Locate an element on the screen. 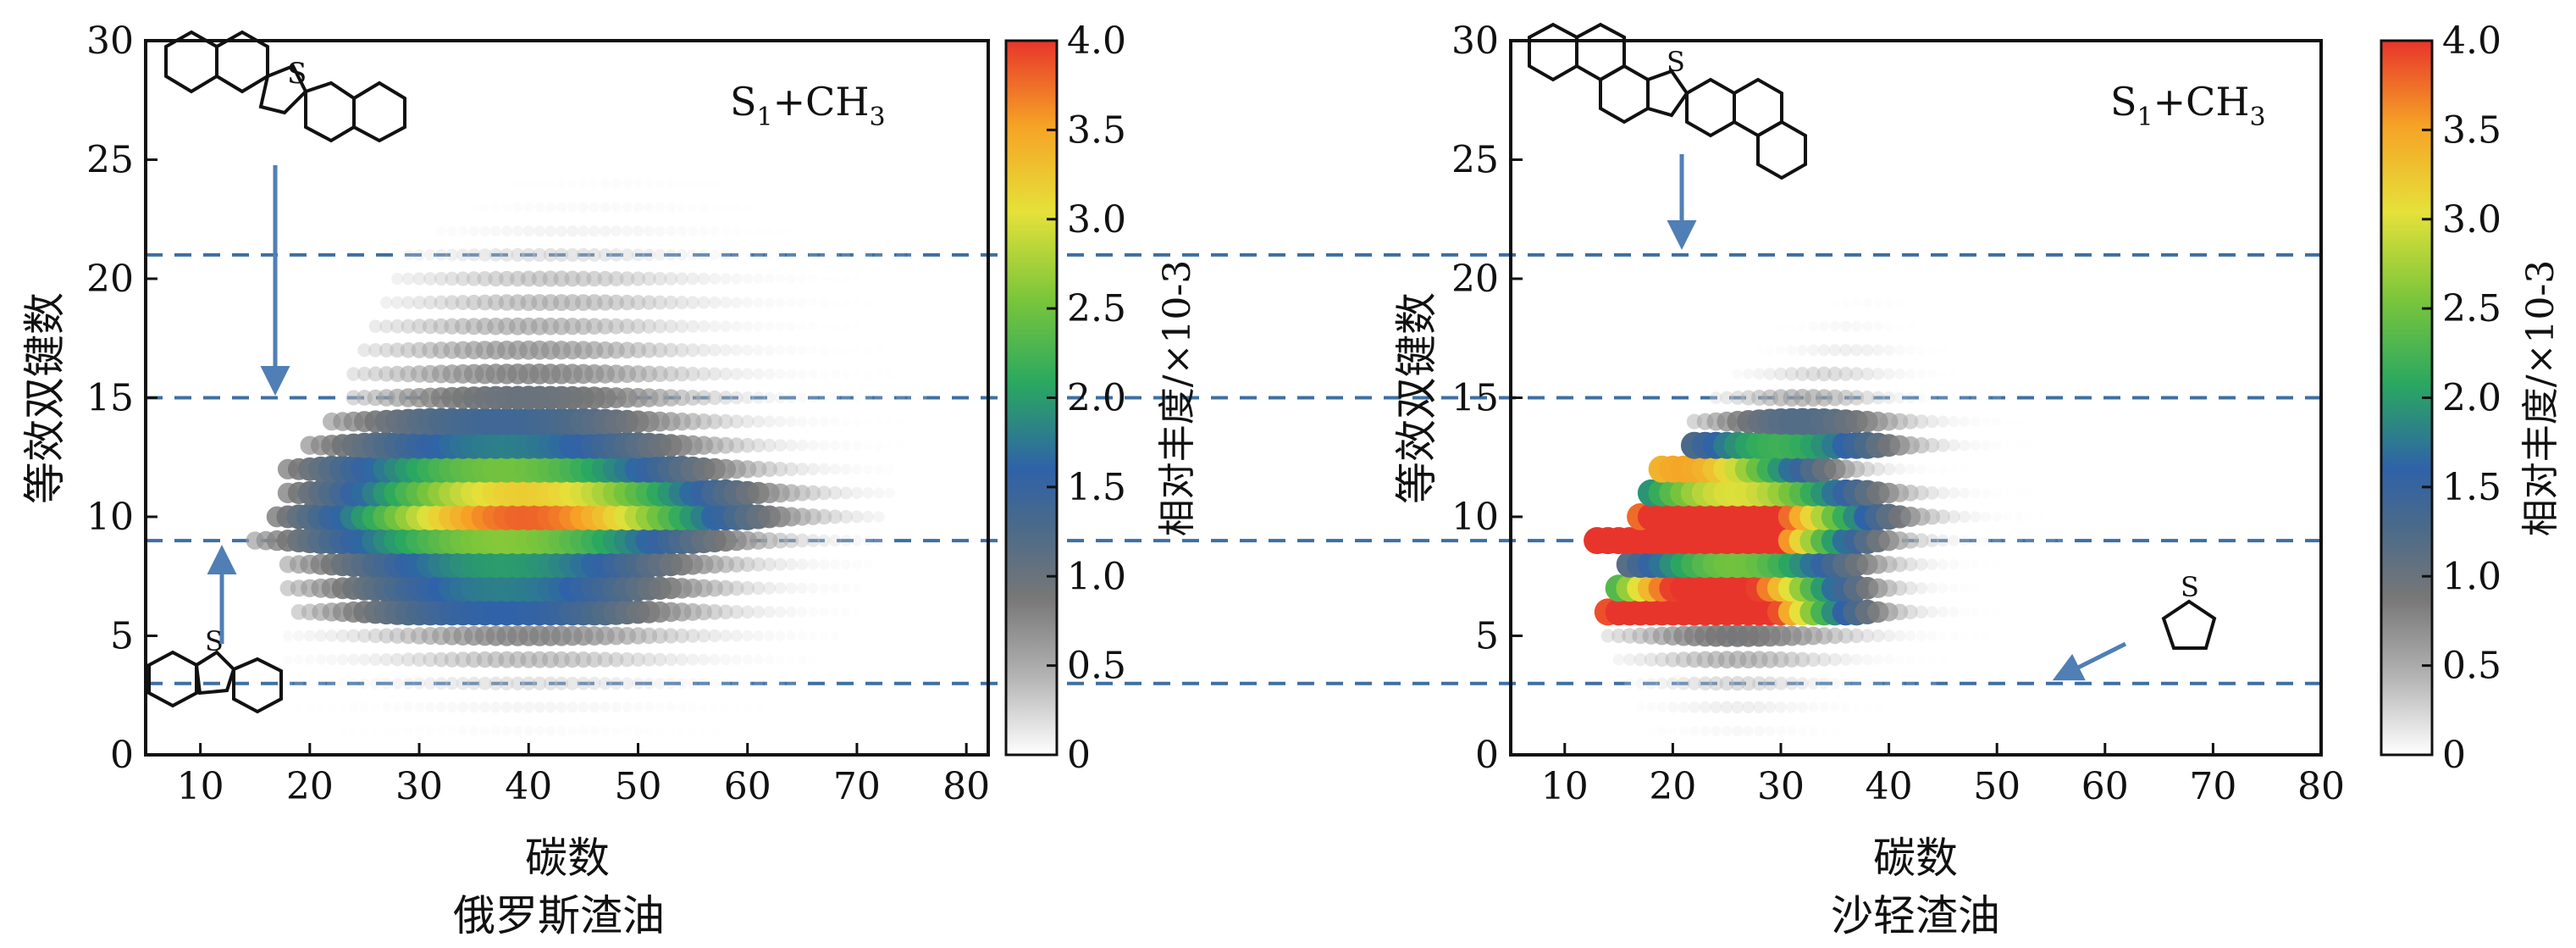  dibenzothiophene-icon: S is located at coordinates (215, 670).